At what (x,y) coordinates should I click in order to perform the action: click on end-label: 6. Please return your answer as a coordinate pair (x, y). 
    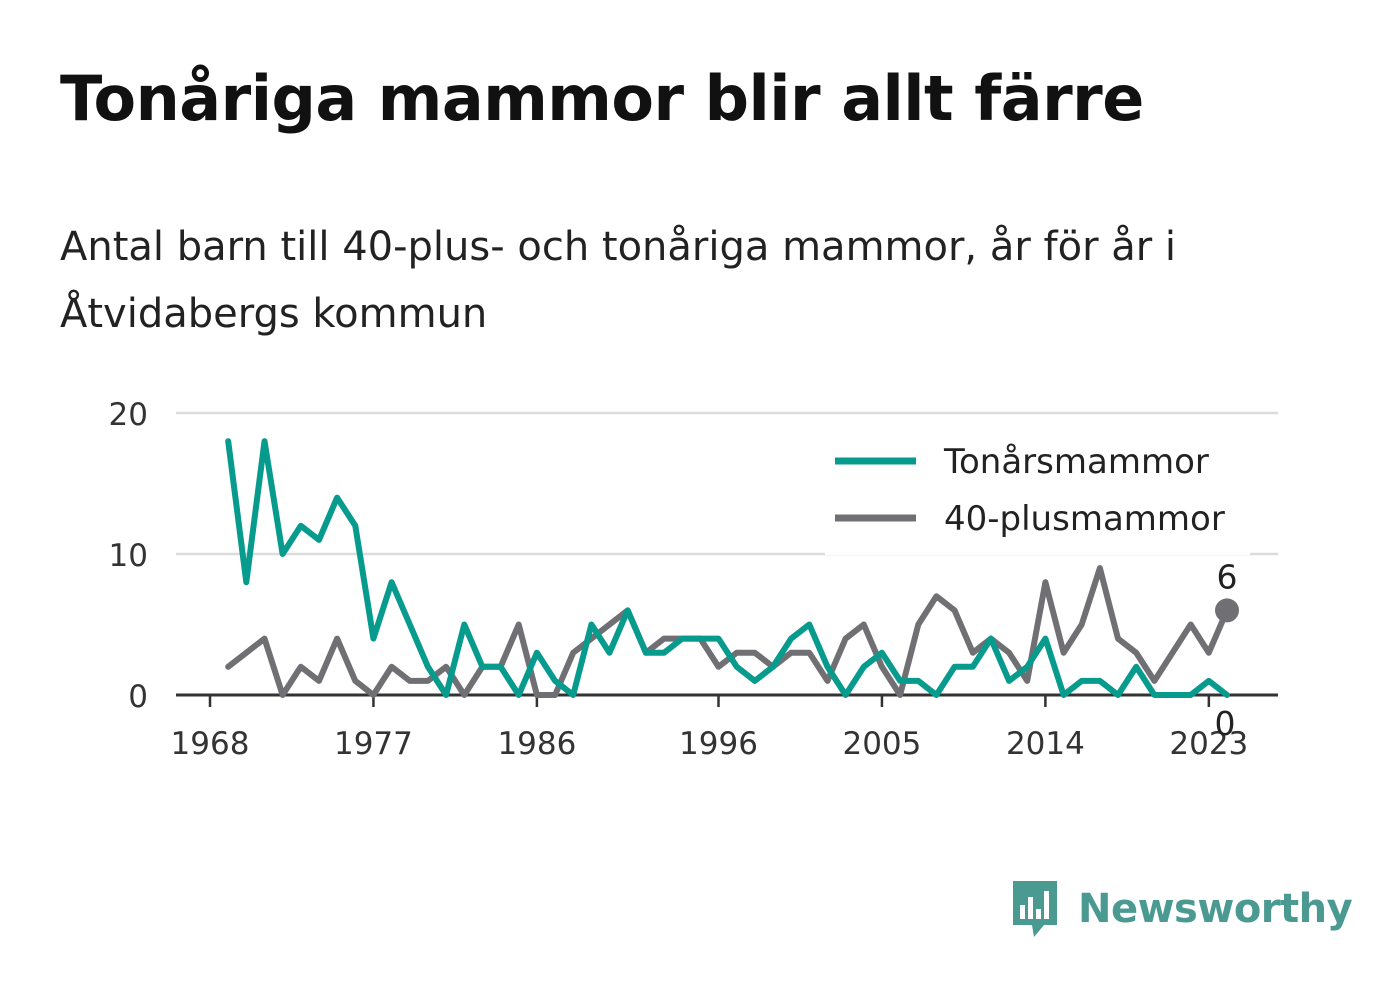
    Looking at the image, I should click on (1227, 576).